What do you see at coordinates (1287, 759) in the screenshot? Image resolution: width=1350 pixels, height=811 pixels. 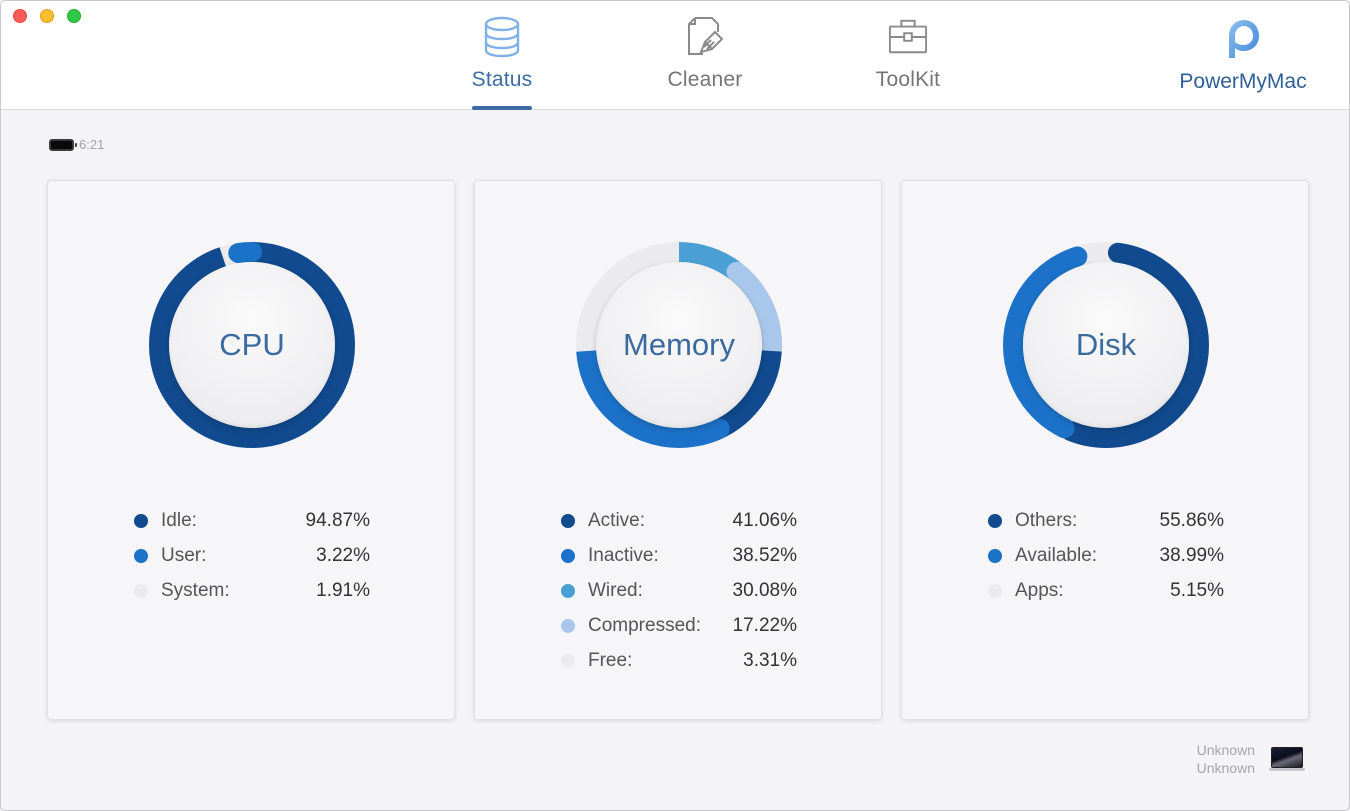 I see `macbook-icon` at bounding box center [1287, 759].